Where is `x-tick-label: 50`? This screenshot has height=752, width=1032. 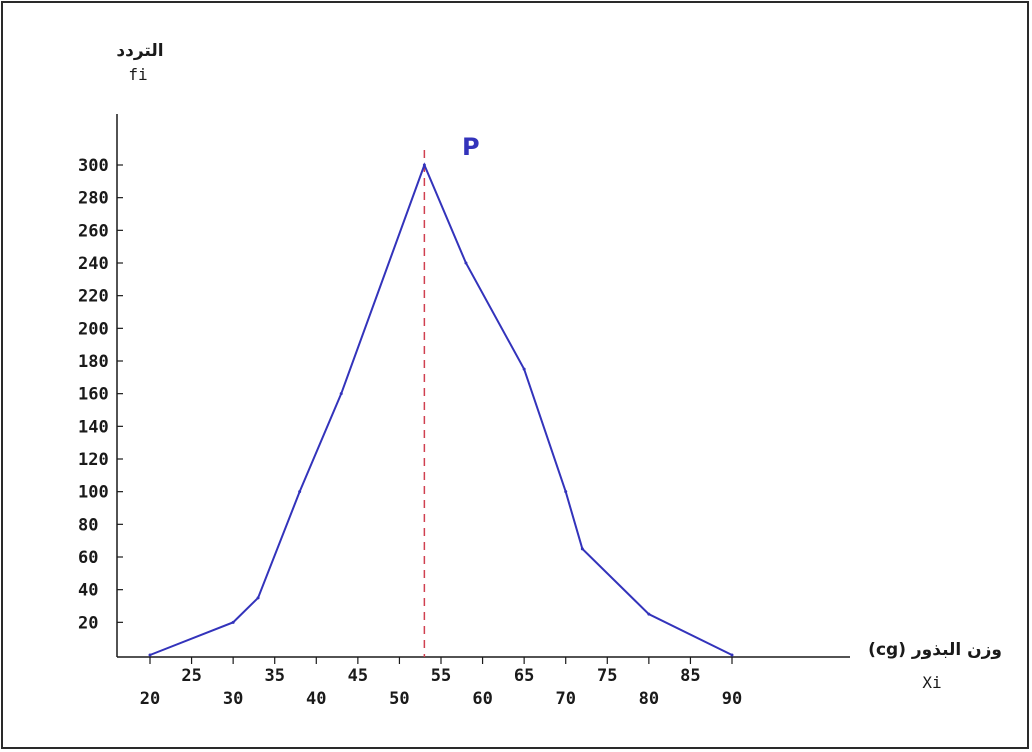 x-tick-label: 50 is located at coordinates (399, 699).